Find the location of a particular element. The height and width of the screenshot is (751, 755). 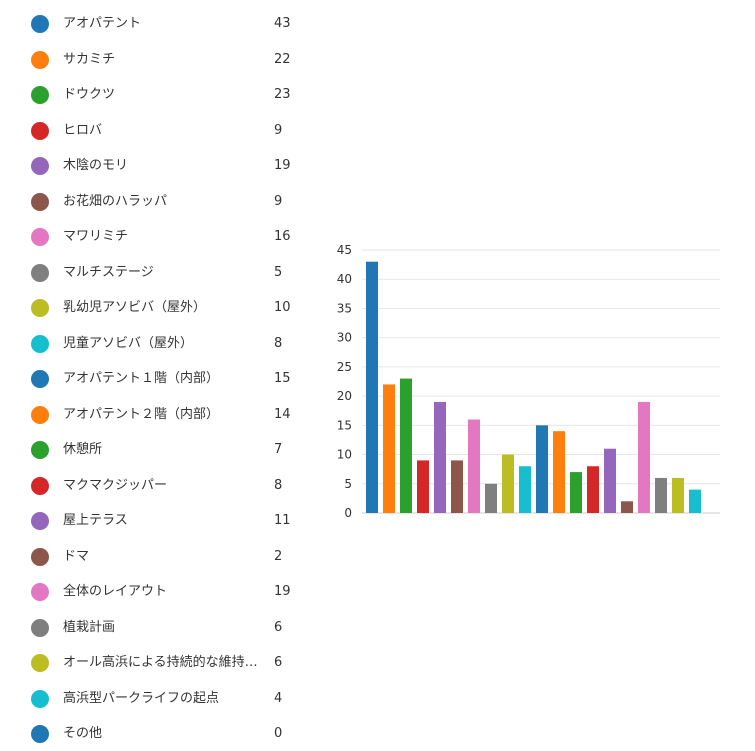

y-tick-label: 25 is located at coordinates (344, 367).